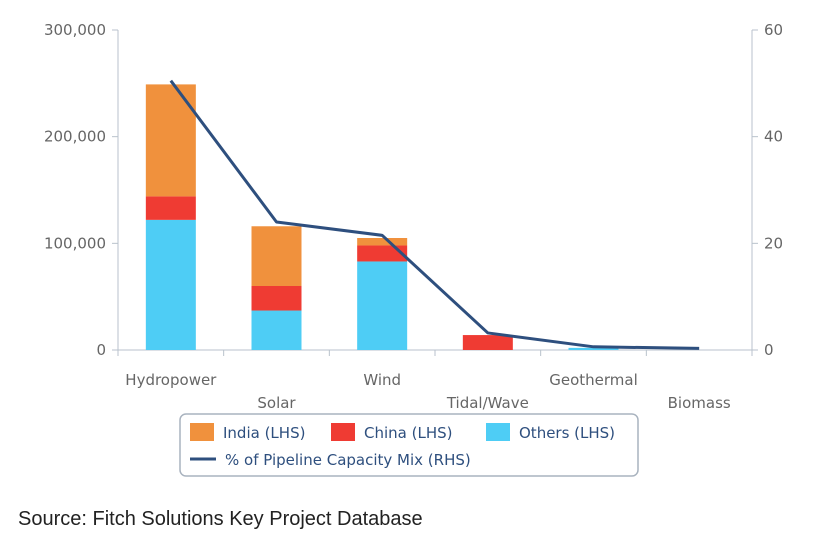 The width and height of the screenshot is (814, 547). Describe the element at coordinates (75, 243) in the screenshot. I see `left-axis-tick-label: 100,000` at that location.